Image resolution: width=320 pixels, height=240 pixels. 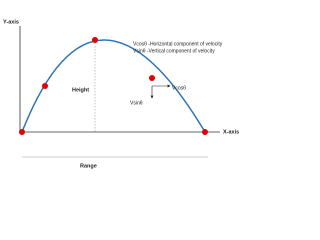 What do you see at coordinates (174, 51) in the screenshot?
I see `legend-line: Vsinθ -Vertical component of velocity` at bounding box center [174, 51].